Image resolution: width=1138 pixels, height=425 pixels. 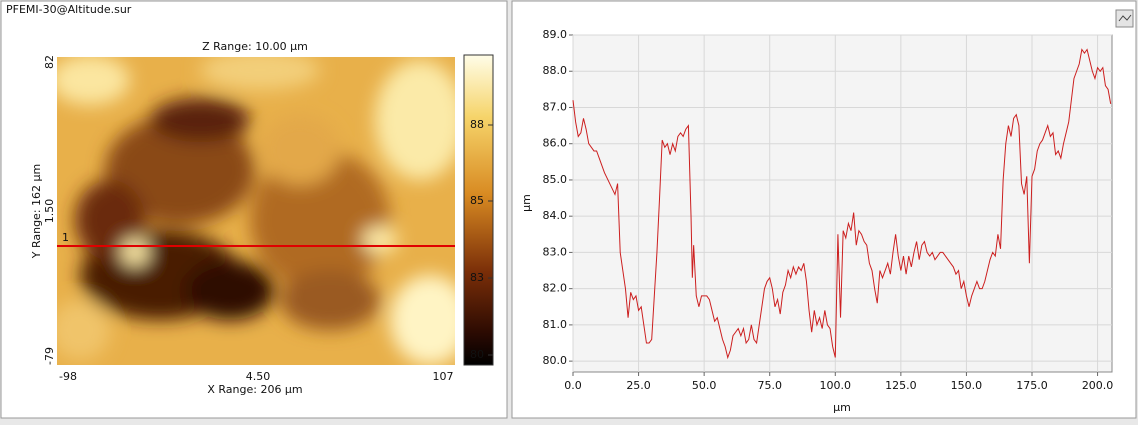 I want to click on y-tick-label: 82.0, so click(x=555, y=288).